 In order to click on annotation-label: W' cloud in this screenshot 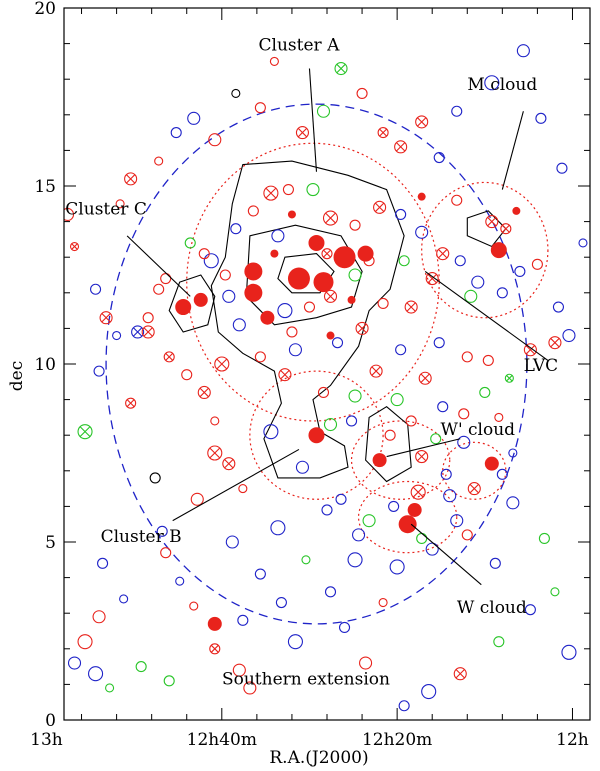, I will do `click(477, 430)`.